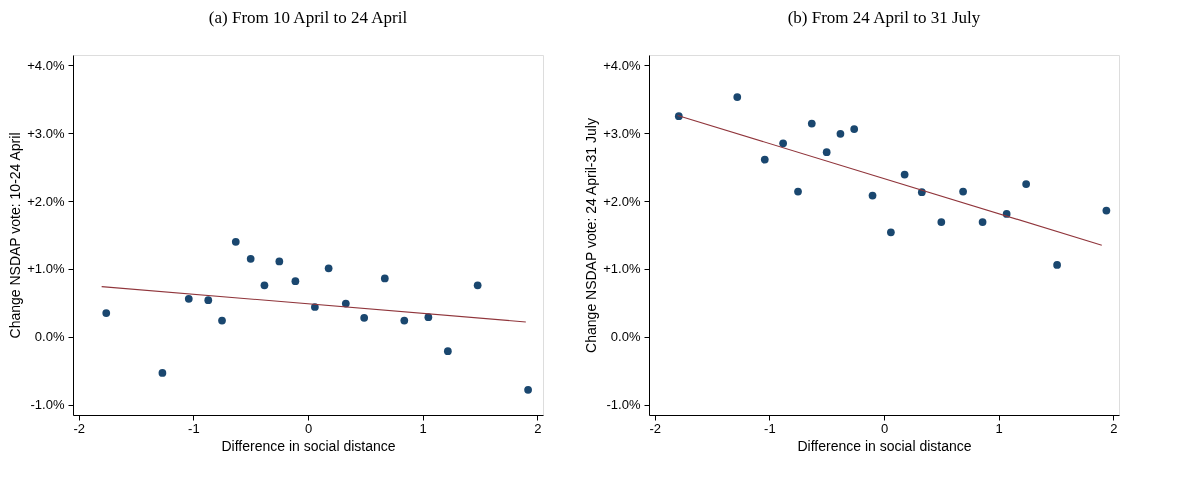  Describe the element at coordinates (591, 235) in the screenshot. I see `y-axis-title: Change NSDAP vote: 24 April-31 July` at that location.